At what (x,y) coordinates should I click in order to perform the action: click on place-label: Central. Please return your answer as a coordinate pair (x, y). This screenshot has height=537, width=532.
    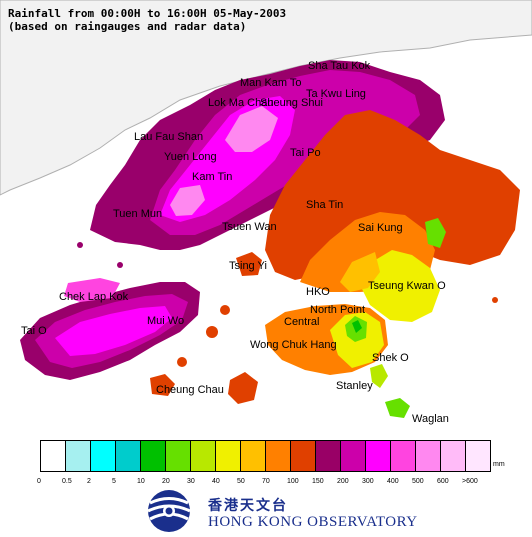
    Looking at the image, I should click on (302, 322).